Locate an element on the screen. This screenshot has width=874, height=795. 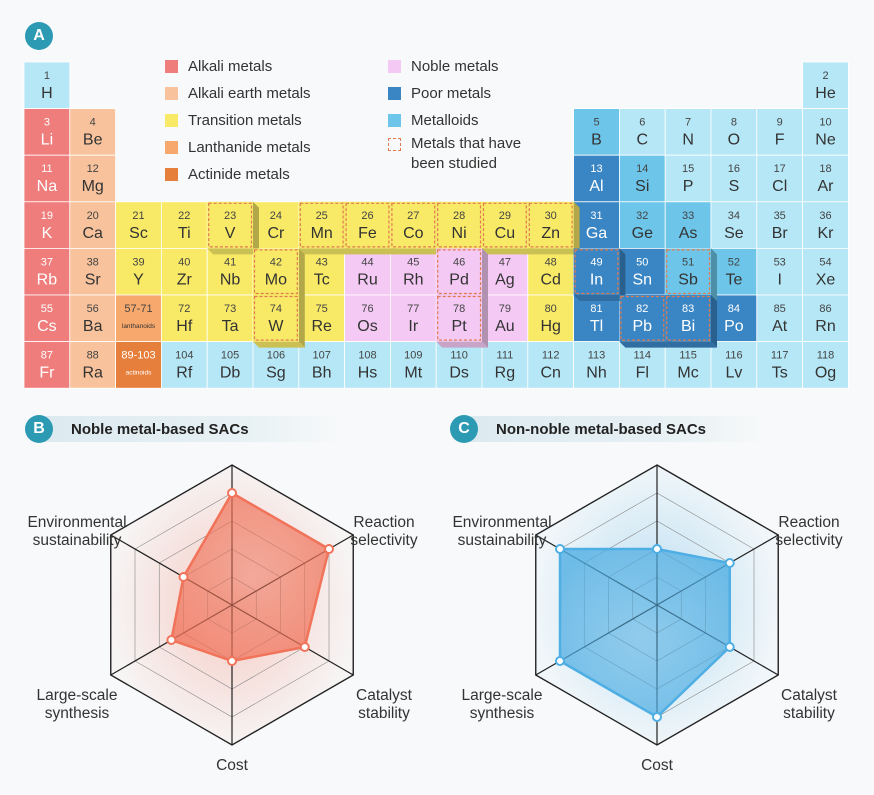
element-number: 46 is located at coordinates (459, 262).